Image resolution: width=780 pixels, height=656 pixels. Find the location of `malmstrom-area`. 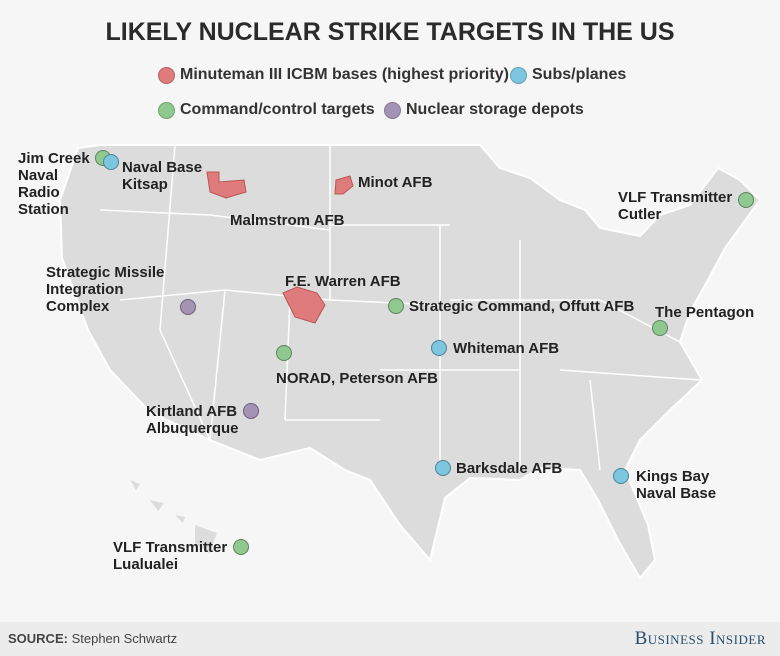

malmstrom-area is located at coordinates (226, 185).